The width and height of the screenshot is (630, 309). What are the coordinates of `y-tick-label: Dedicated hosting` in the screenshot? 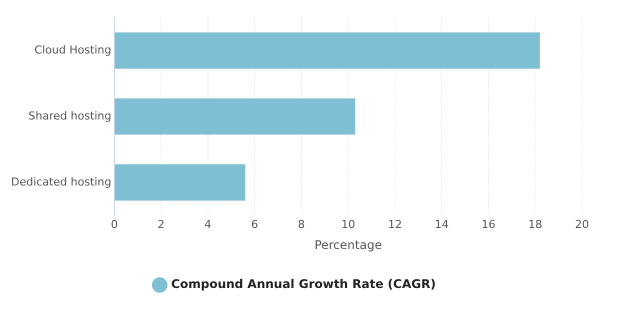 It's located at (61, 181).